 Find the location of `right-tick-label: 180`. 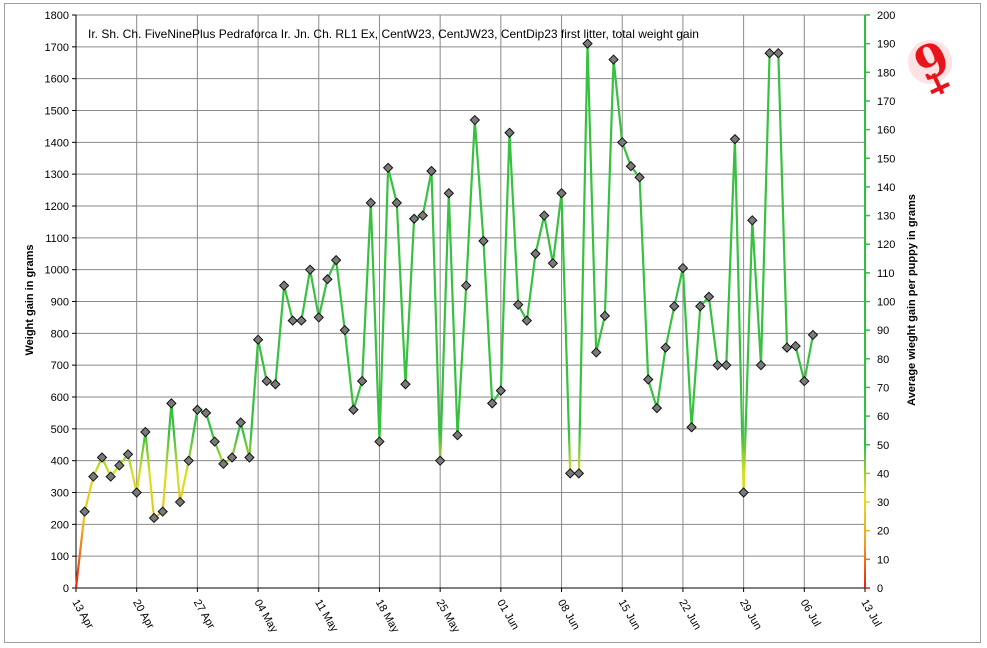

right-tick-label: 180 is located at coordinates (886, 73).